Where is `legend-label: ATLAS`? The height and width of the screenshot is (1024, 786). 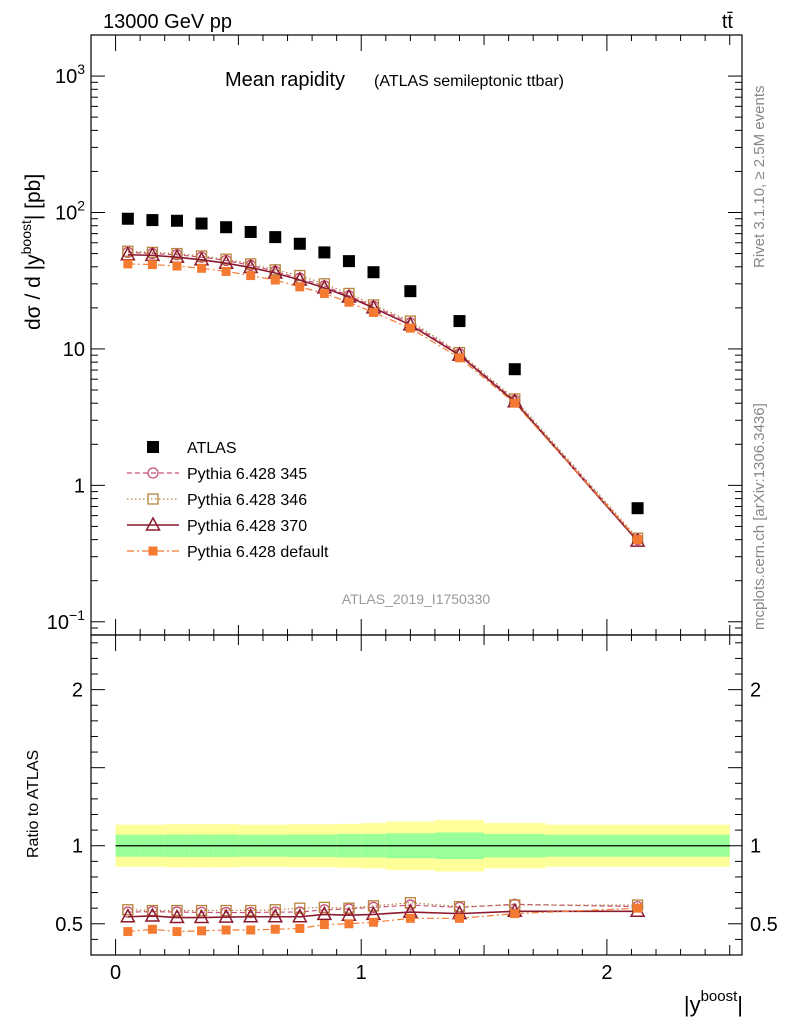 legend-label: ATLAS is located at coordinates (212, 448).